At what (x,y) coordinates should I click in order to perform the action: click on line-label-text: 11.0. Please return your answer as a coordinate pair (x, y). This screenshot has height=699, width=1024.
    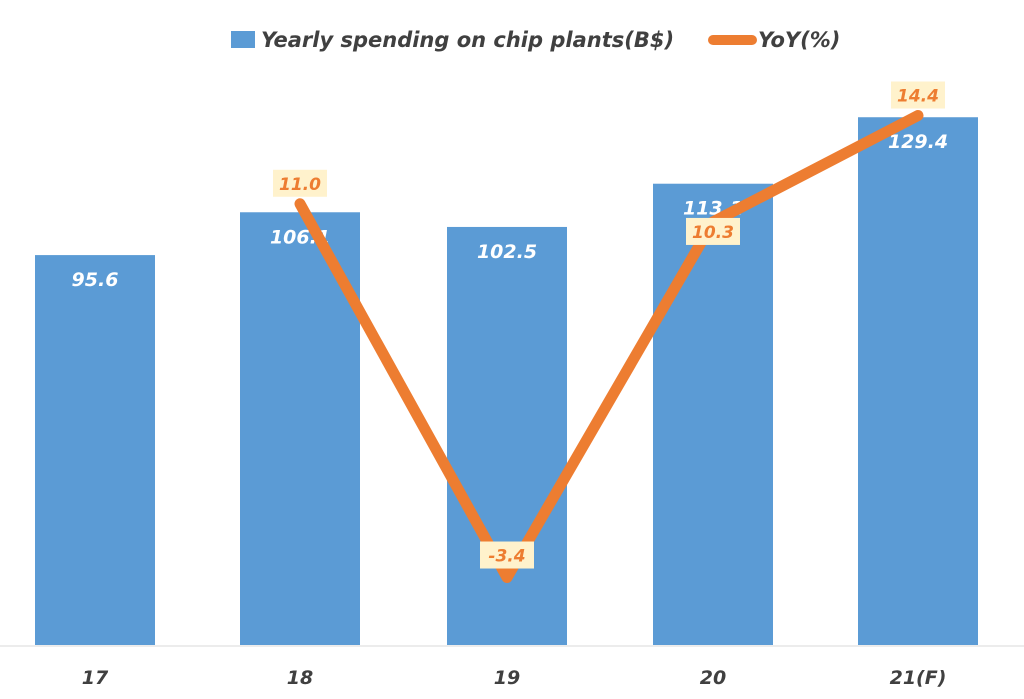
    Looking at the image, I should click on (300, 185).